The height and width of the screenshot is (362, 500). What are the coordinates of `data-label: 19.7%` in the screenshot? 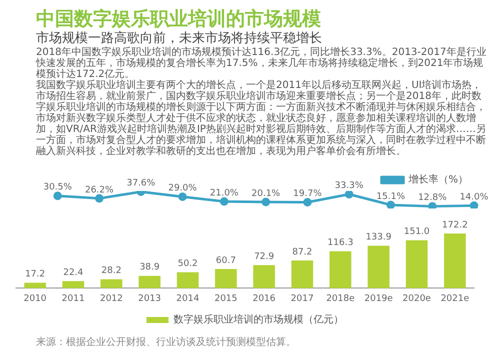 It's located at (307, 194).